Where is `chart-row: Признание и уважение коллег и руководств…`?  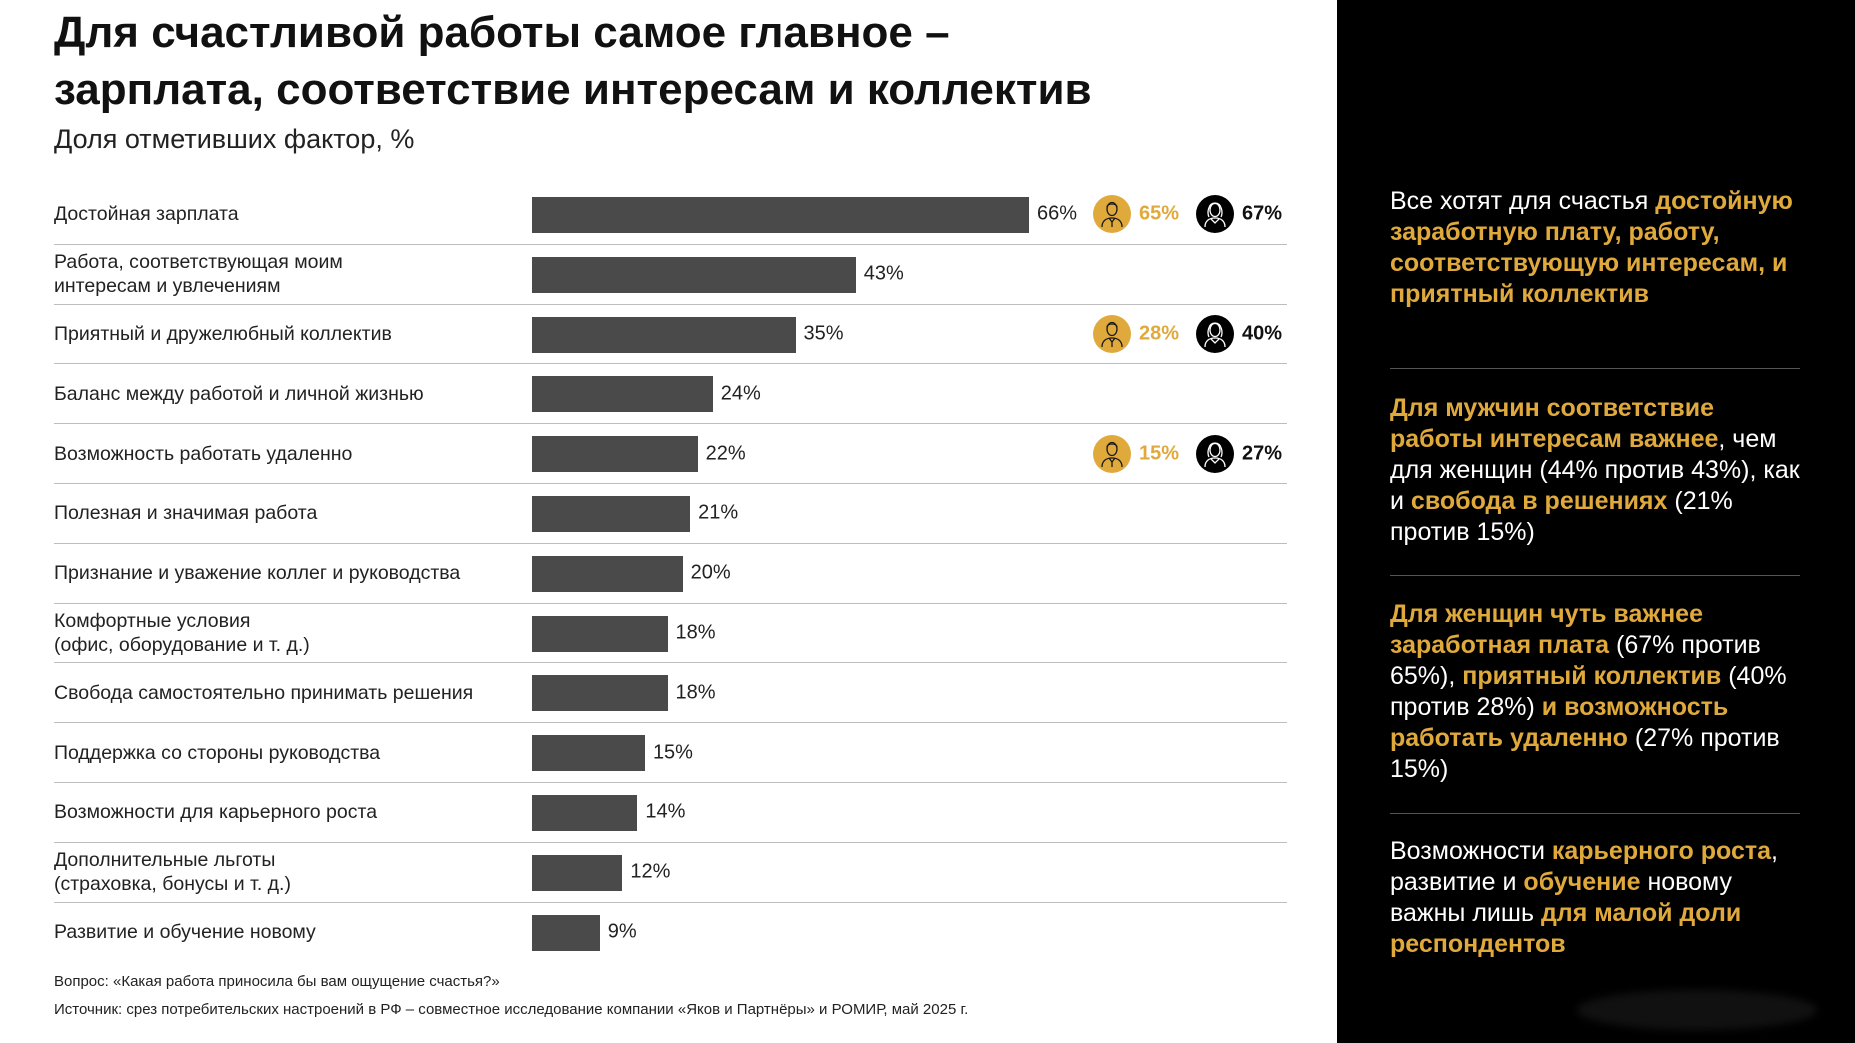
chart-row: Признание и уважение коллег и руководств… is located at coordinates (670, 574).